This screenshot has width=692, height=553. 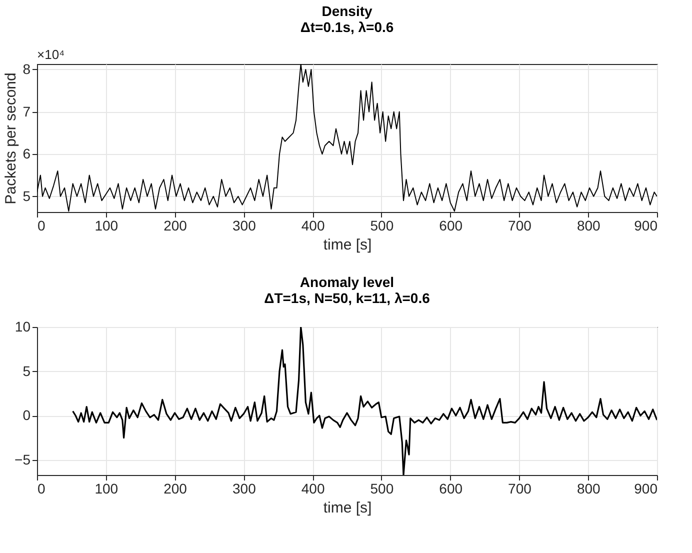 I want to click on chart-title: Anomaly level, so click(x=347, y=282).